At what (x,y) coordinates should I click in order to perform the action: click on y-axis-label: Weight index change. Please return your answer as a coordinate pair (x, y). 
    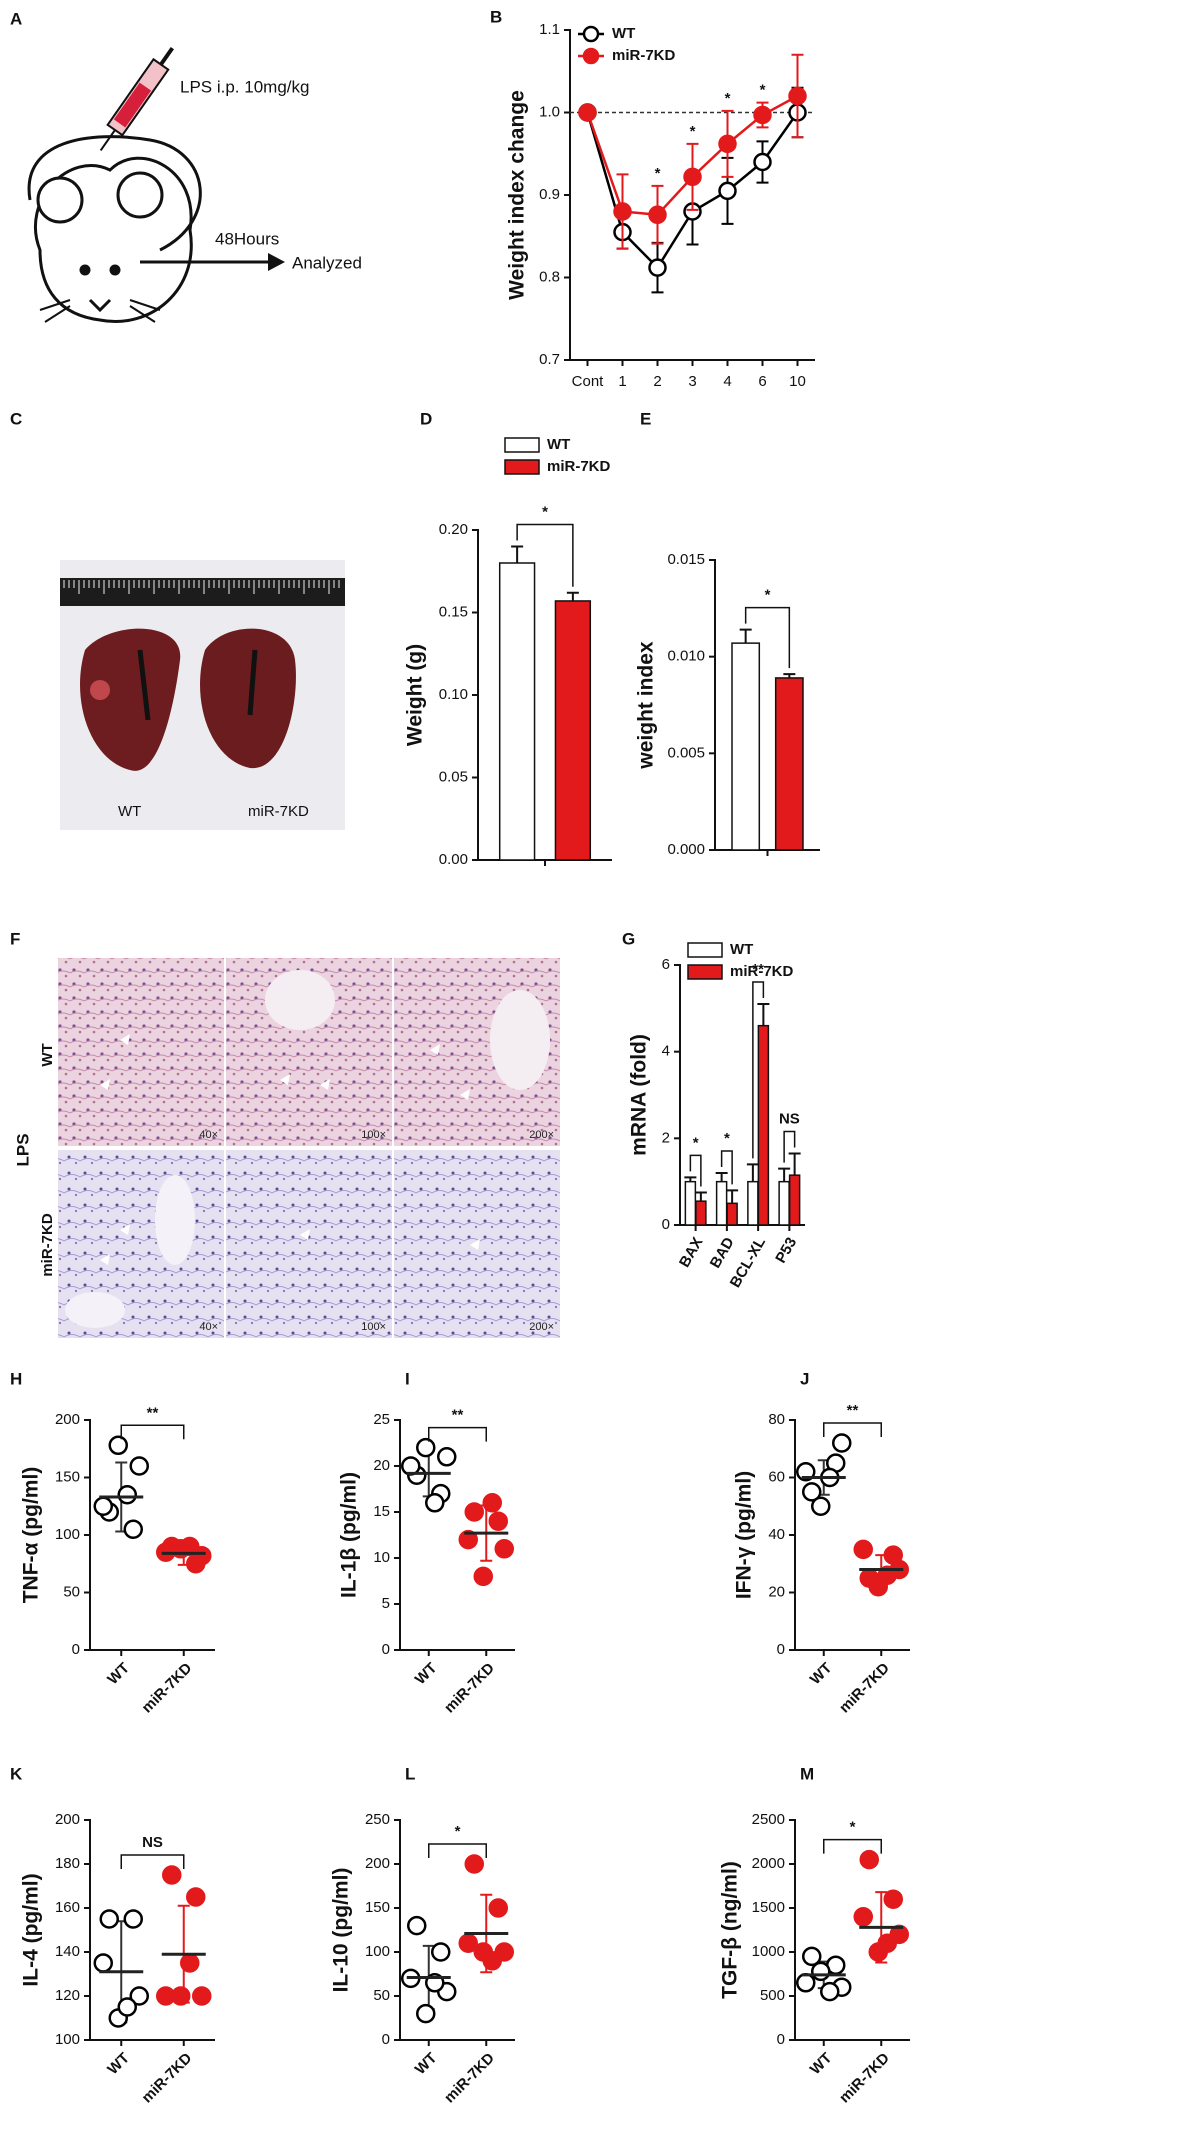
    Looking at the image, I should click on (517, 195).